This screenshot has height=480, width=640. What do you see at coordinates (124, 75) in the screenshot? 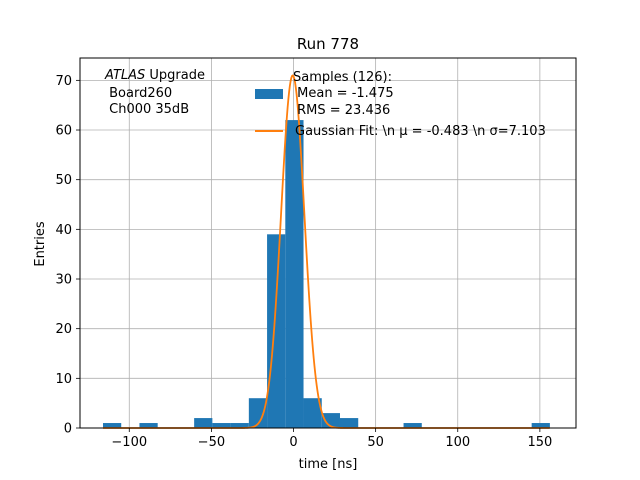
I see `atlas-label: ATLAS` at bounding box center [124, 75].